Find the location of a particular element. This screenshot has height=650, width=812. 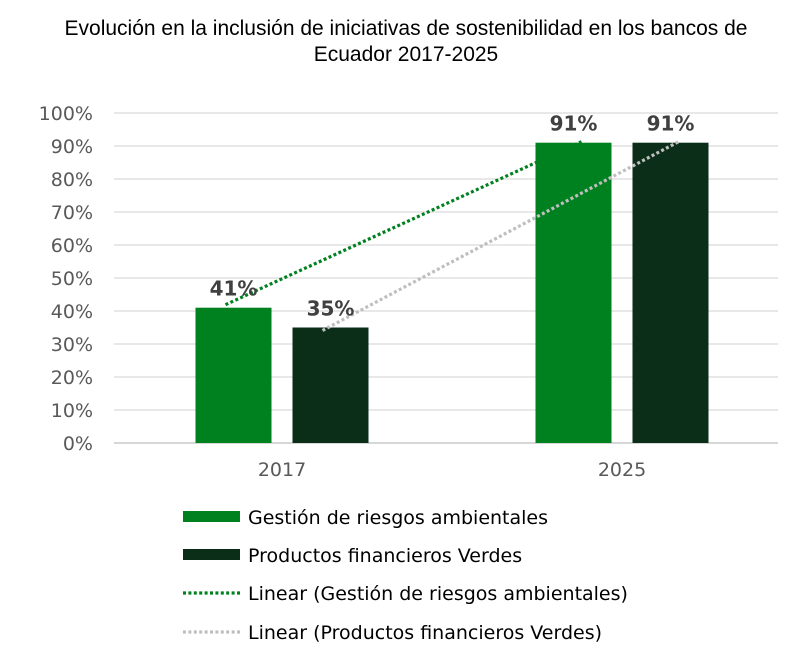

chart-title-line-2: Ecuador 2017-2025 is located at coordinates (406, 54).